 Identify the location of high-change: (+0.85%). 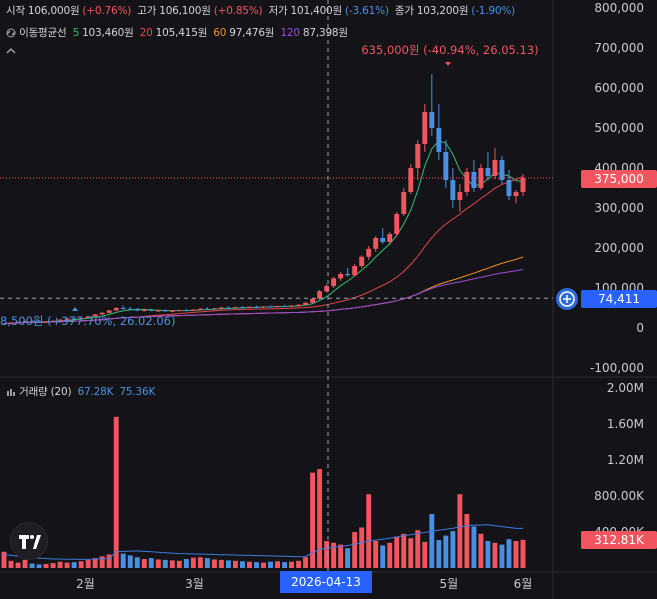
(238, 11).